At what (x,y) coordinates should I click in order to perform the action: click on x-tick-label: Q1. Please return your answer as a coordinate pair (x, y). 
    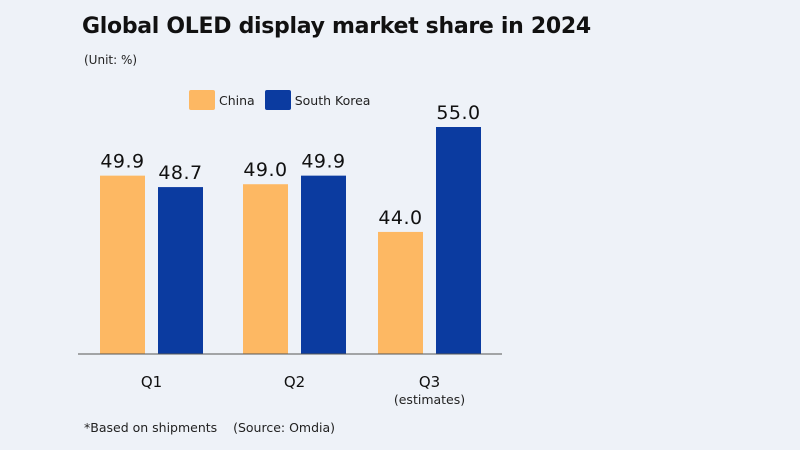
    Looking at the image, I should click on (151, 382).